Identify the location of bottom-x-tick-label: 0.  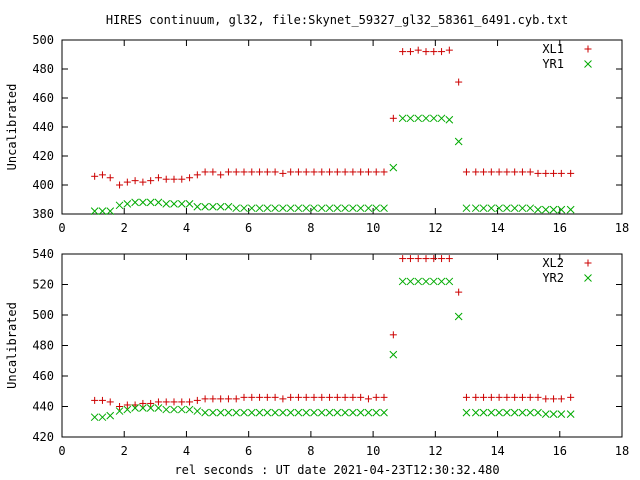
(61, 451).